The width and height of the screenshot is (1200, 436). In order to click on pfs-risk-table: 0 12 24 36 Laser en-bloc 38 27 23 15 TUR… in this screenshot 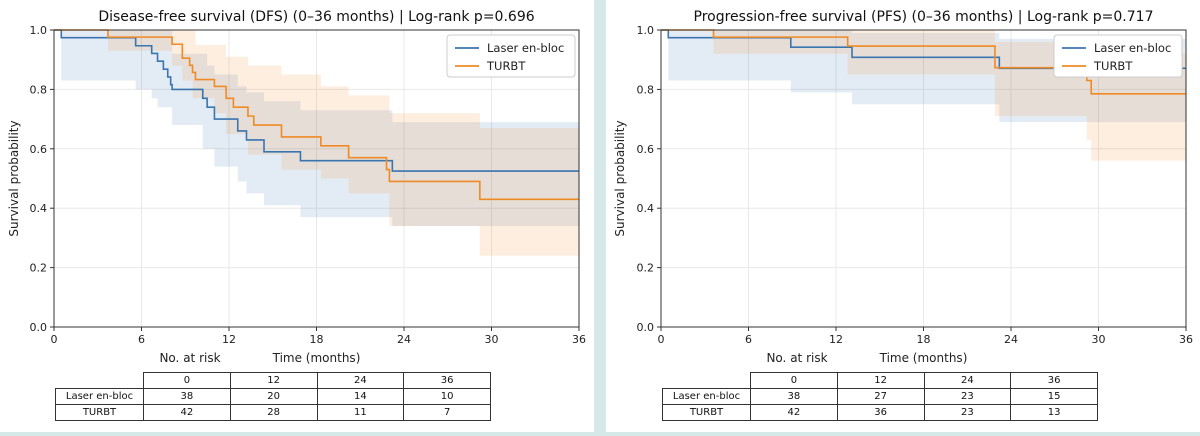, I will do `click(880, 396)`.